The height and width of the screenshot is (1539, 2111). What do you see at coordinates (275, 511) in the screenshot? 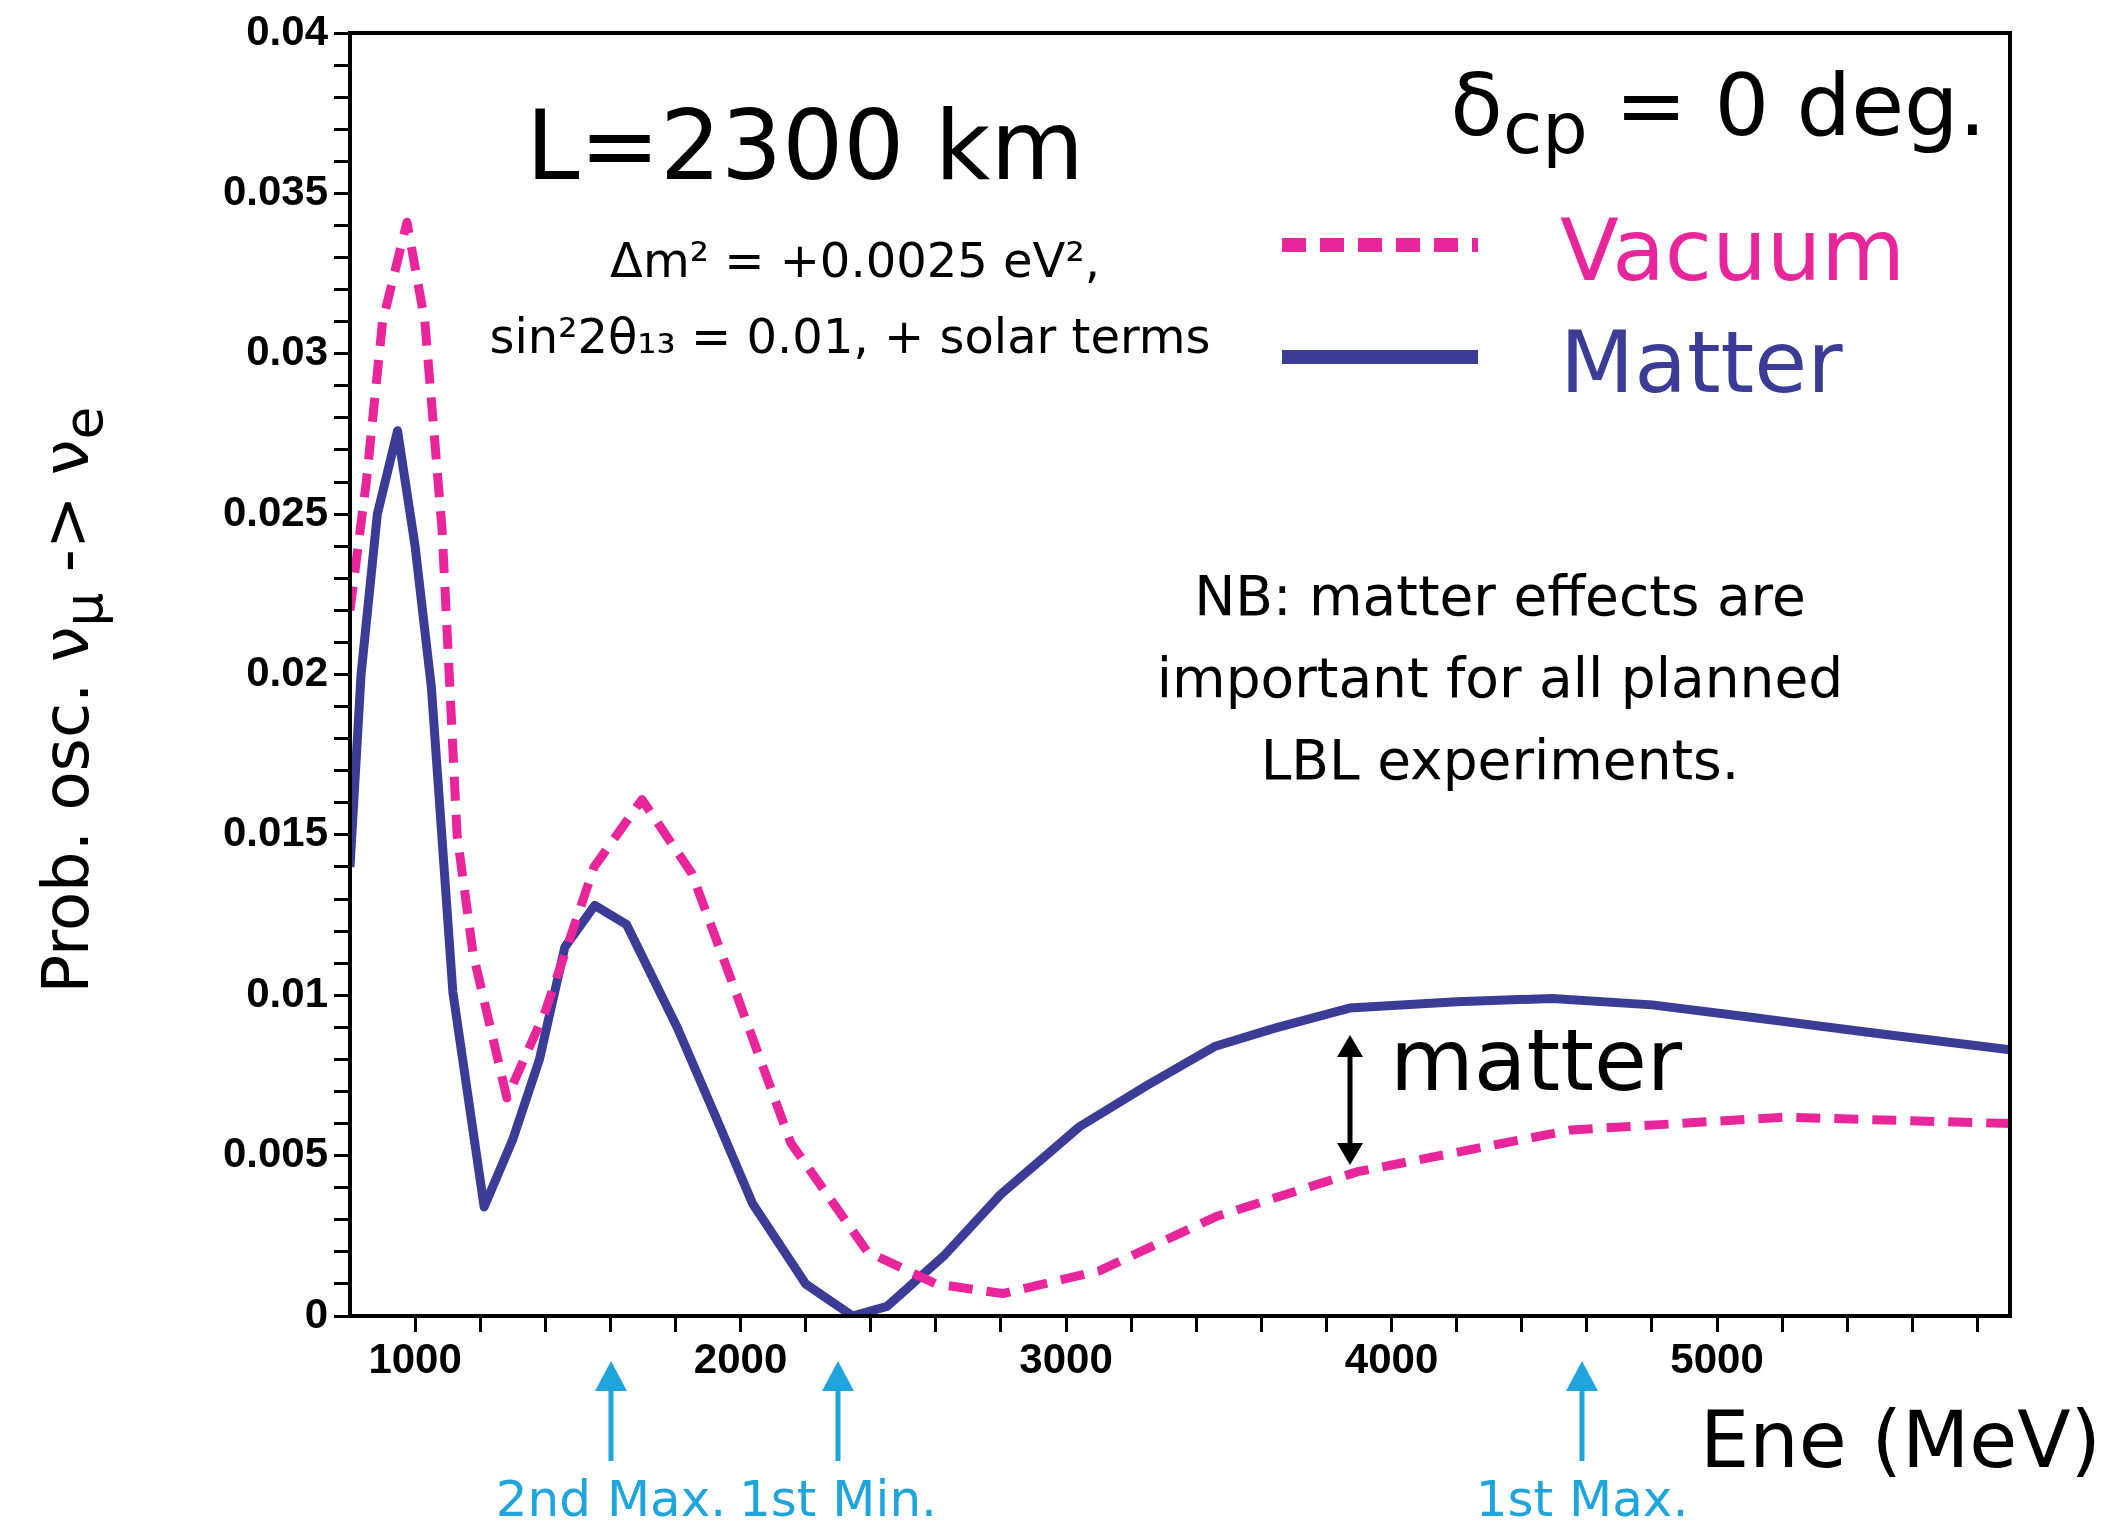
I see `y-tick-label: 0.025` at bounding box center [275, 511].